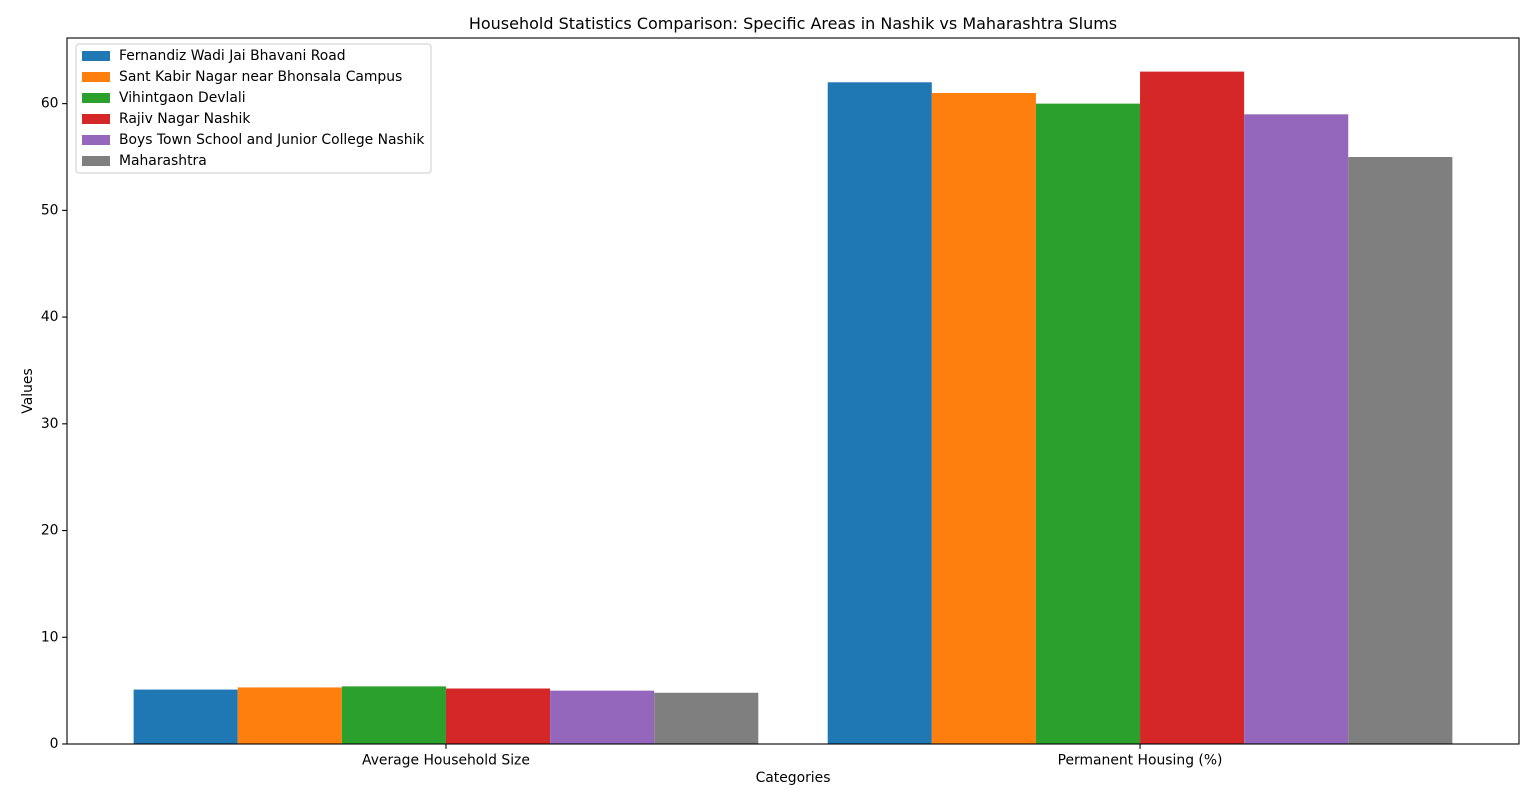 Image resolution: width=1536 pixels, height=802 pixels. I want to click on bar-maharashtra-permanent-housing, so click(1400, 451).